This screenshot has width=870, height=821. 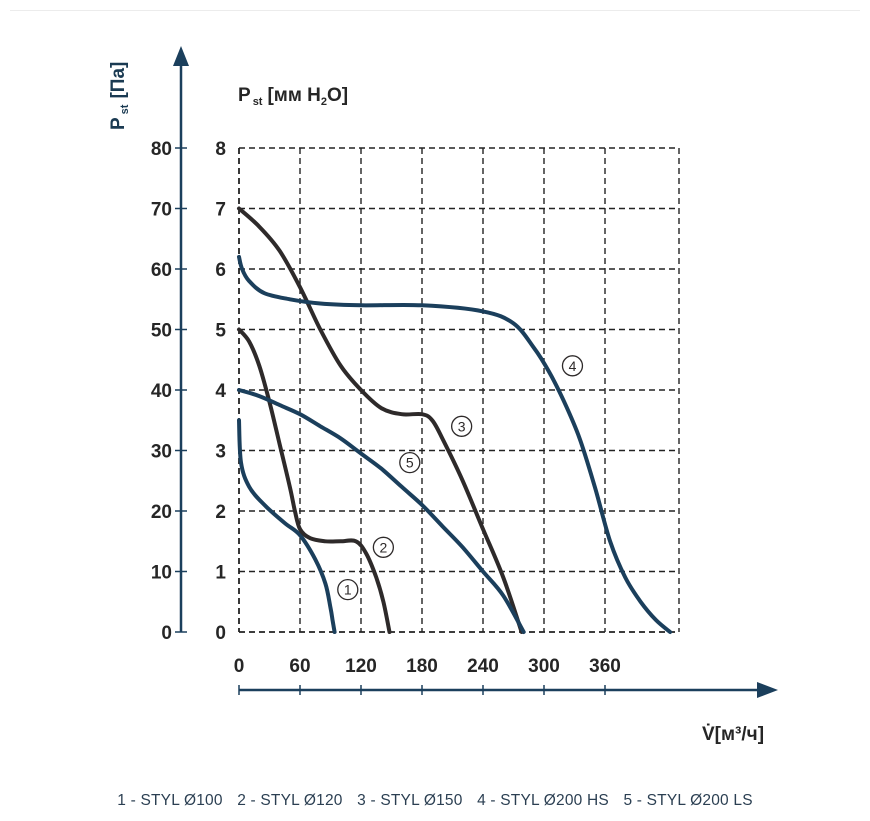 I want to click on y-tick-label-pa: 50, so click(x=161, y=331).